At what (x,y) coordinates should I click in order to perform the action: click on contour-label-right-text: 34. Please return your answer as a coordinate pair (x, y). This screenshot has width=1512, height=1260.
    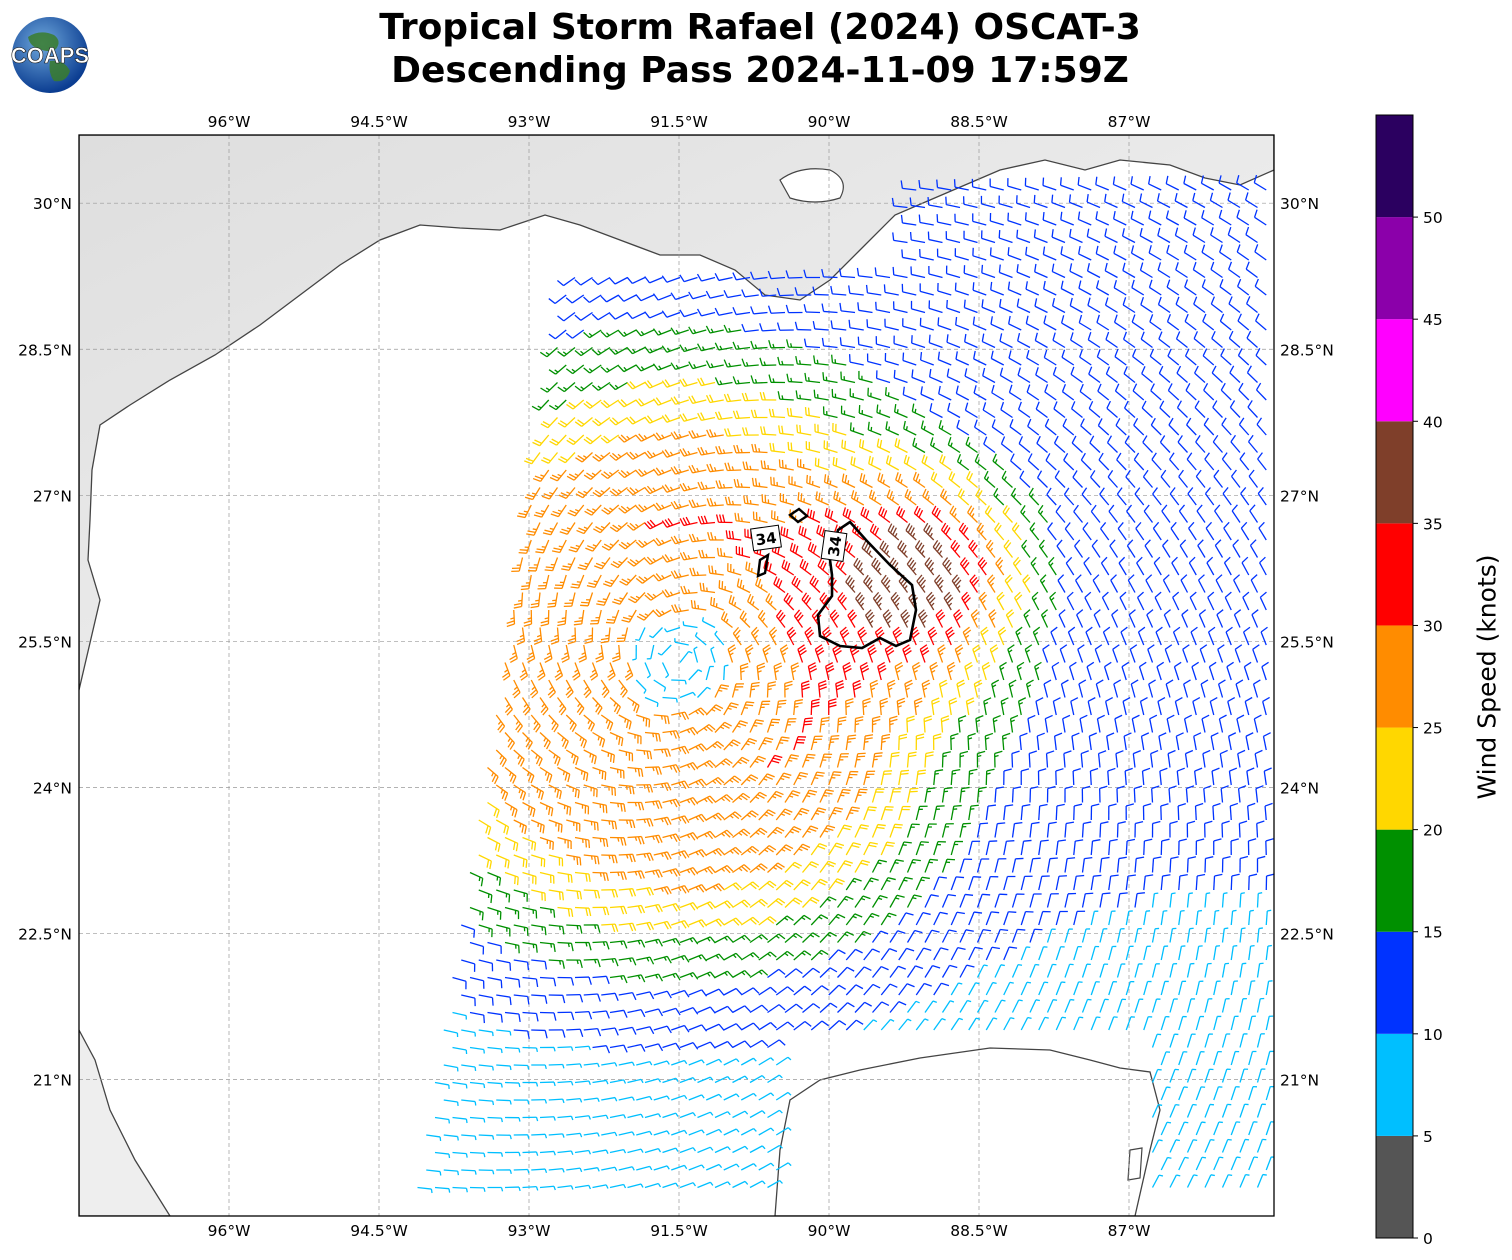
    Looking at the image, I should click on (835, 546).